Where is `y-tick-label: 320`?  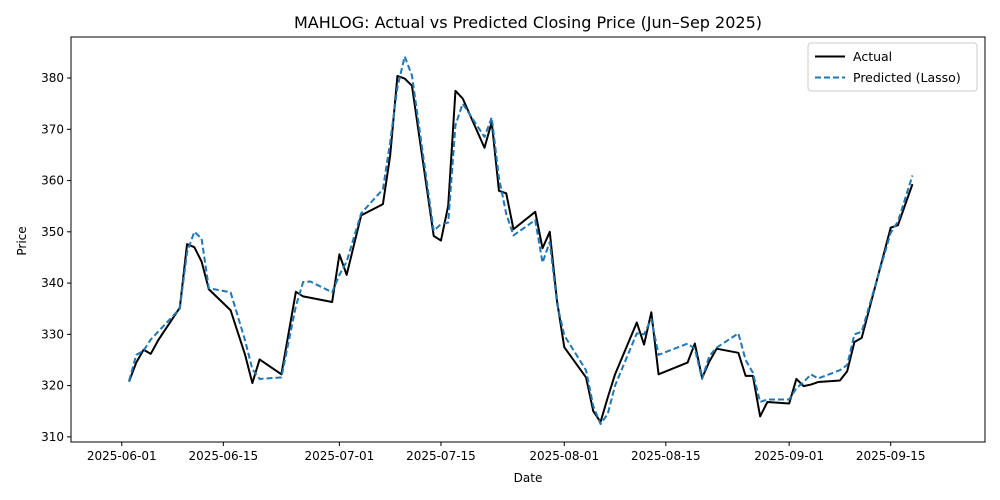 y-tick-label: 320 is located at coordinates (52, 386).